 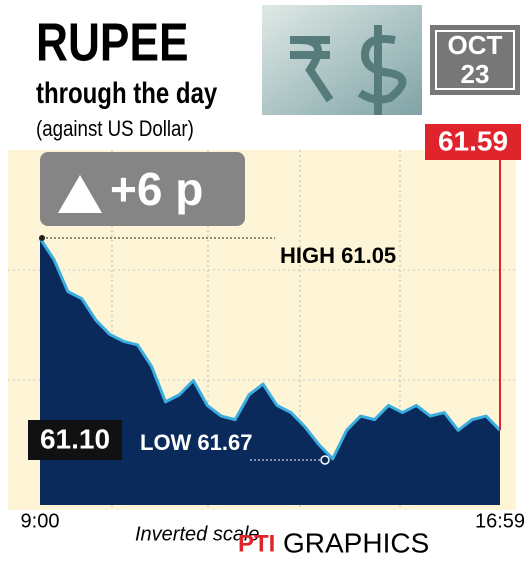 I want to click on x-note: Inverted scale, so click(x=197, y=534).